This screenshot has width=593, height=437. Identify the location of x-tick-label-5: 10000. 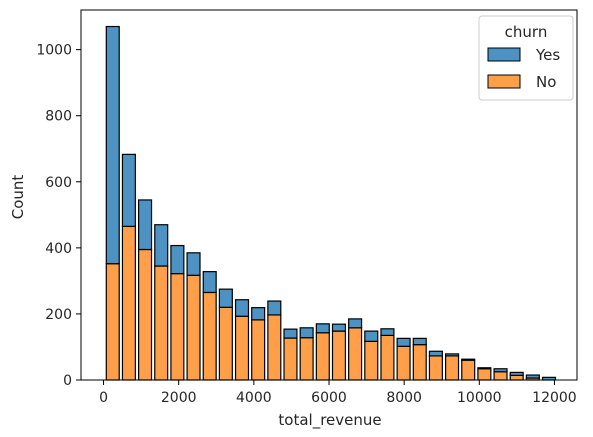
(479, 398).